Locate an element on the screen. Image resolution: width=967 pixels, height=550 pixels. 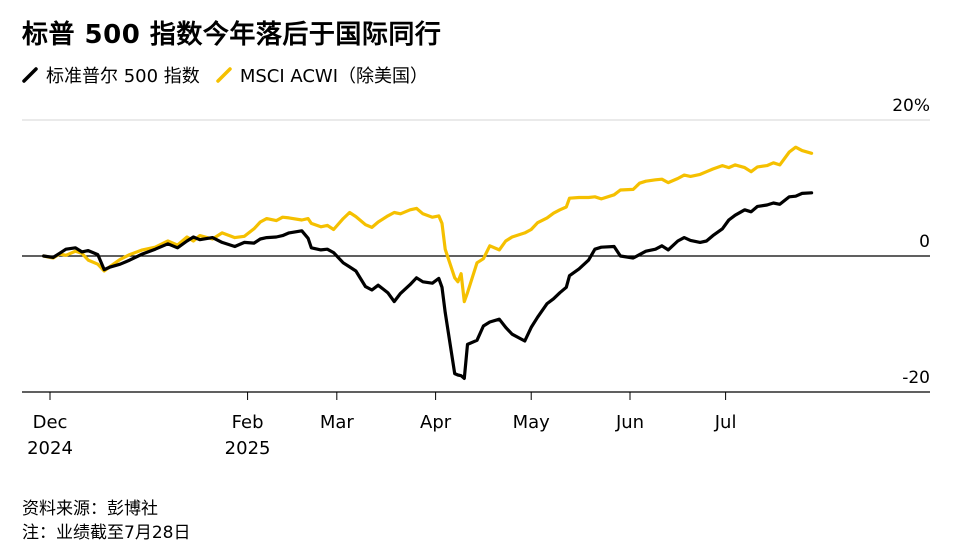
x-tick-label-year: 2025 is located at coordinates (248, 448).